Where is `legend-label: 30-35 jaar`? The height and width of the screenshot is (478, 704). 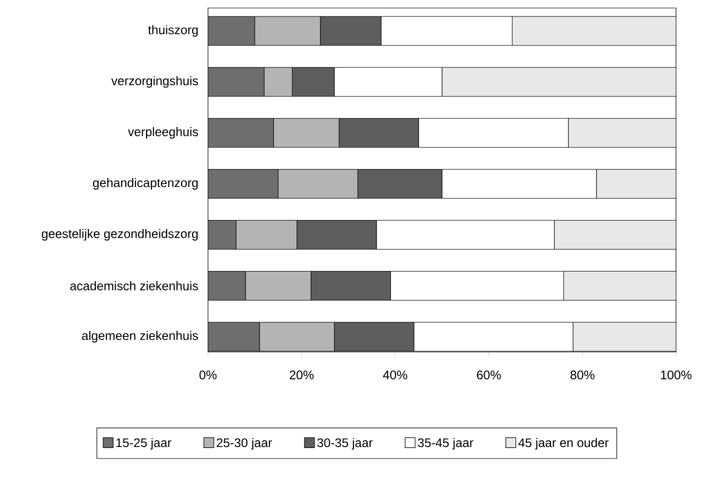 legend-label: 30-35 jaar is located at coordinates (345, 444).